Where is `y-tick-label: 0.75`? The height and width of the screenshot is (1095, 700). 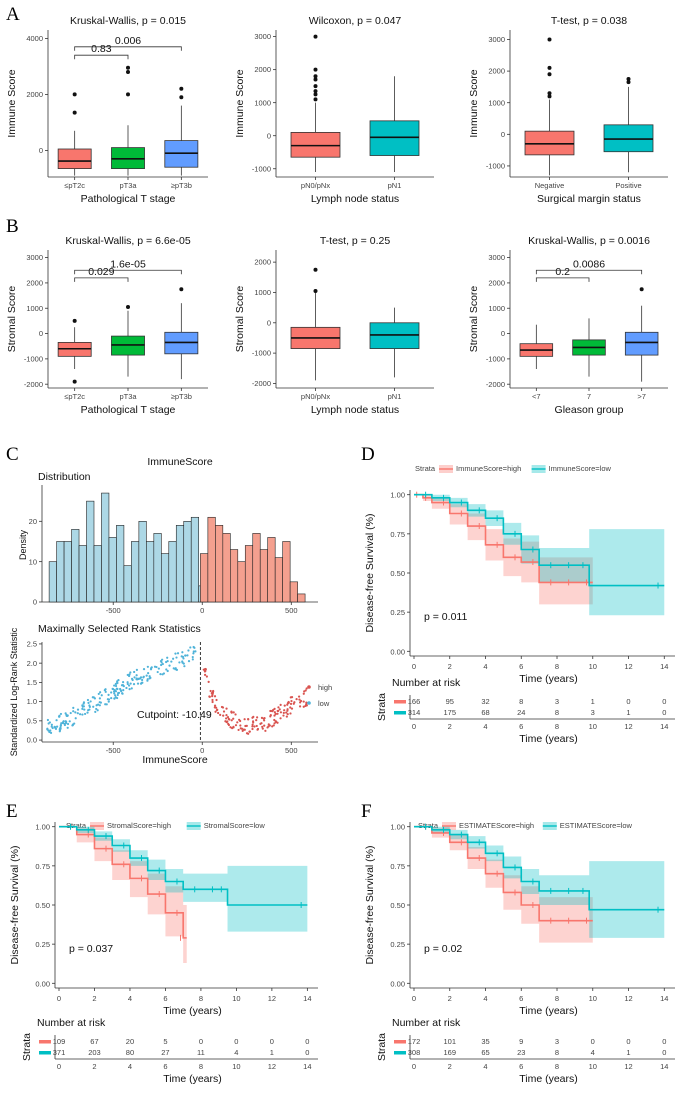 y-tick-label: 0.75 is located at coordinates (397, 866).